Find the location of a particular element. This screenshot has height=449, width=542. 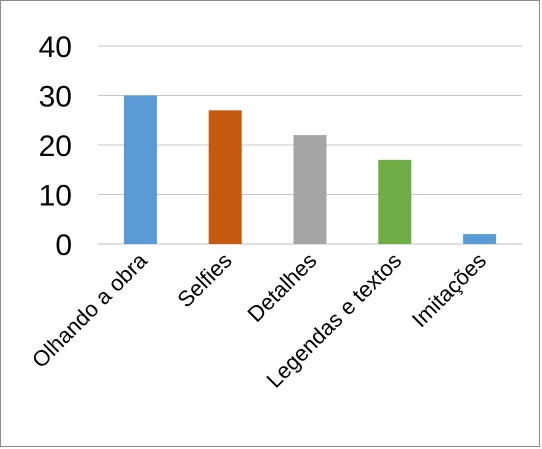

x-tick-label: Imitações is located at coordinates (449, 290).